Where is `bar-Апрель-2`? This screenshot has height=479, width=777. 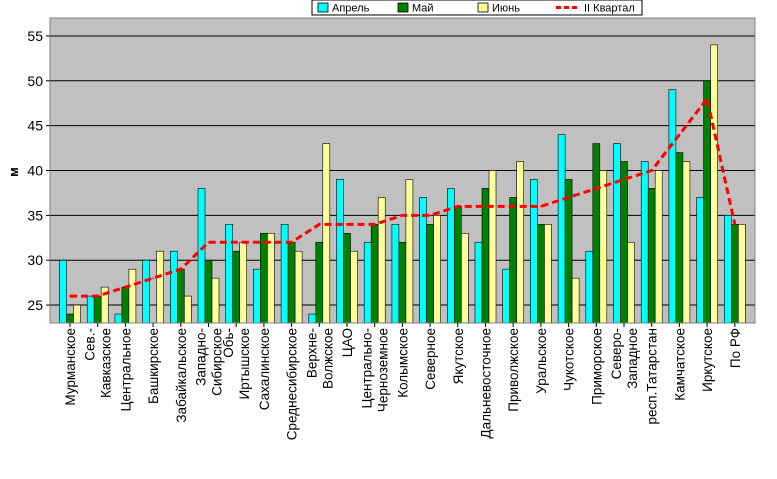
bar-Апрель-2 is located at coordinates (118, 318).